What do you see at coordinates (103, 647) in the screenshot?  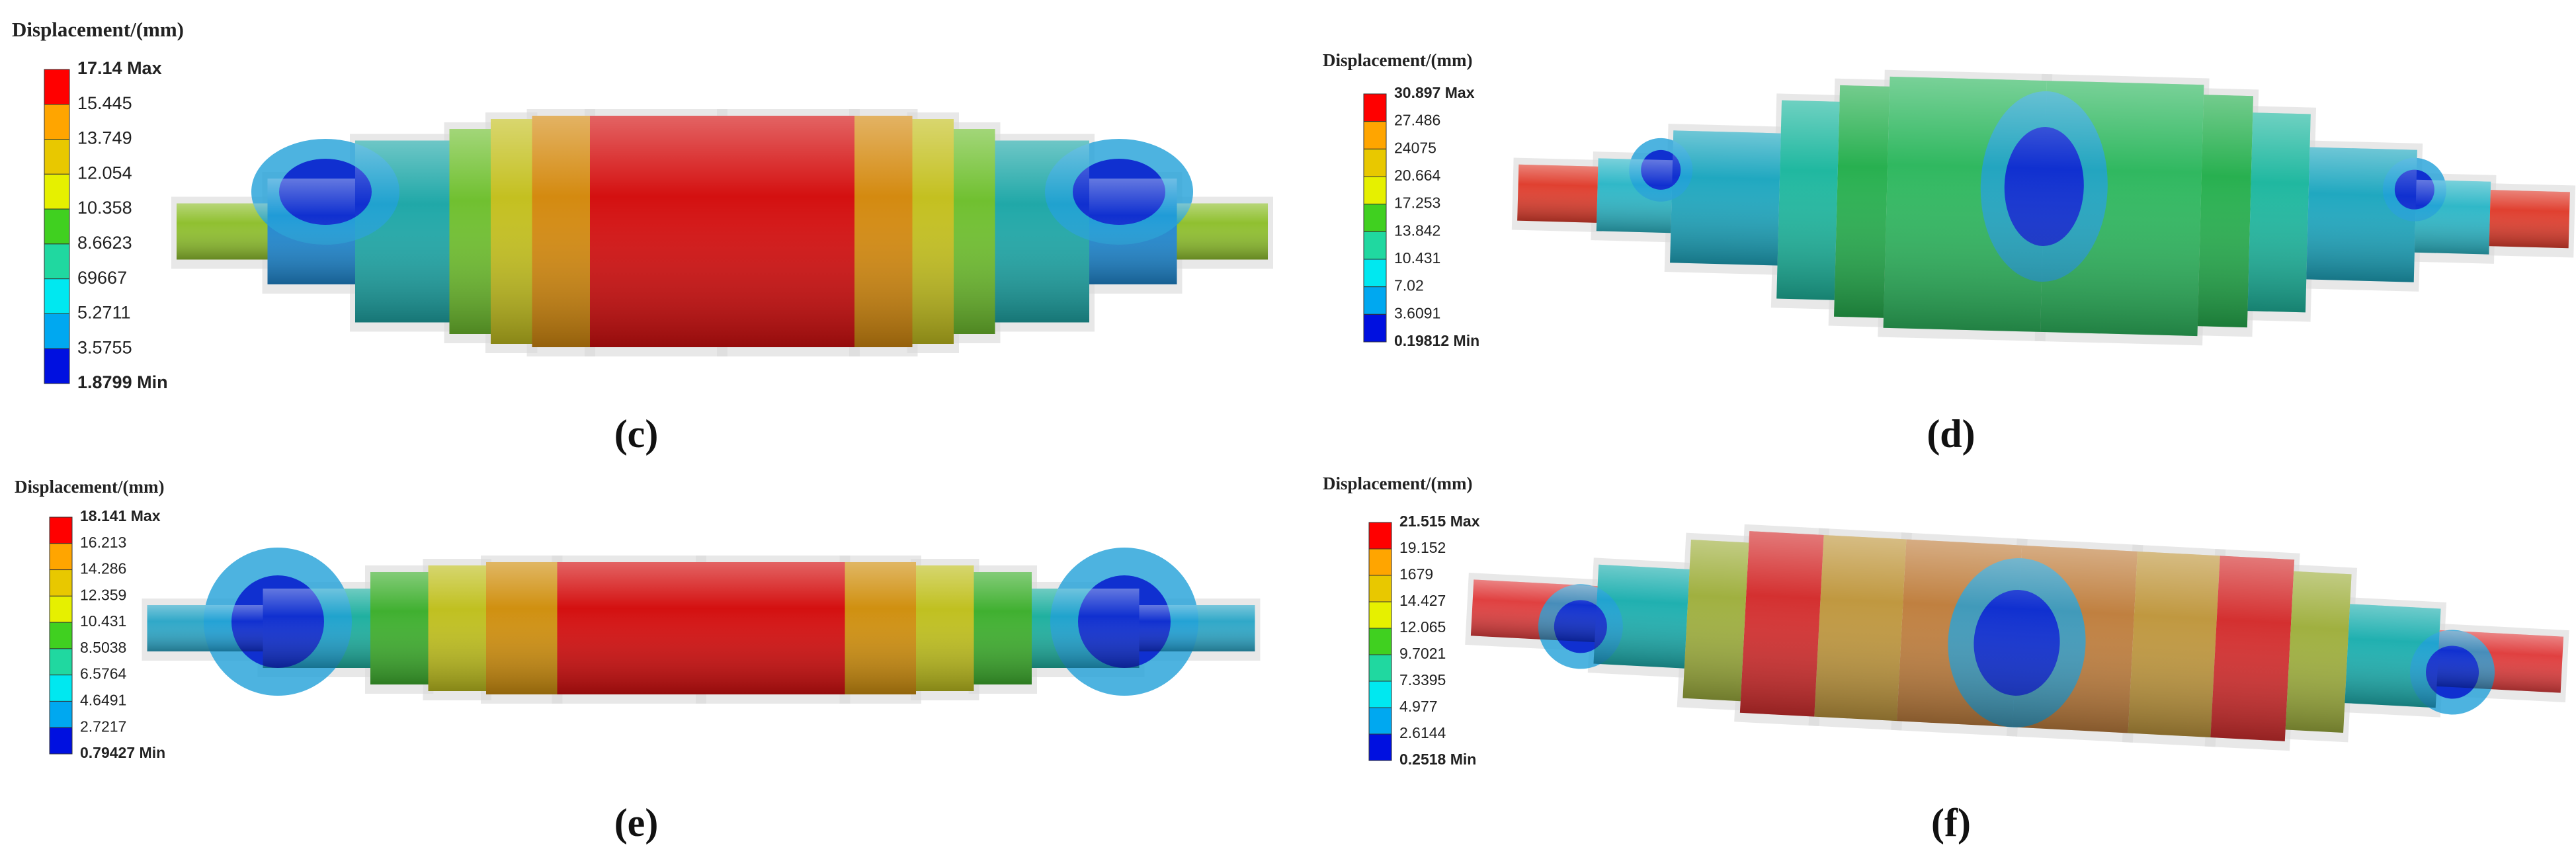 I see `legend-label: 8.5038` at bounding box center [103, 647].